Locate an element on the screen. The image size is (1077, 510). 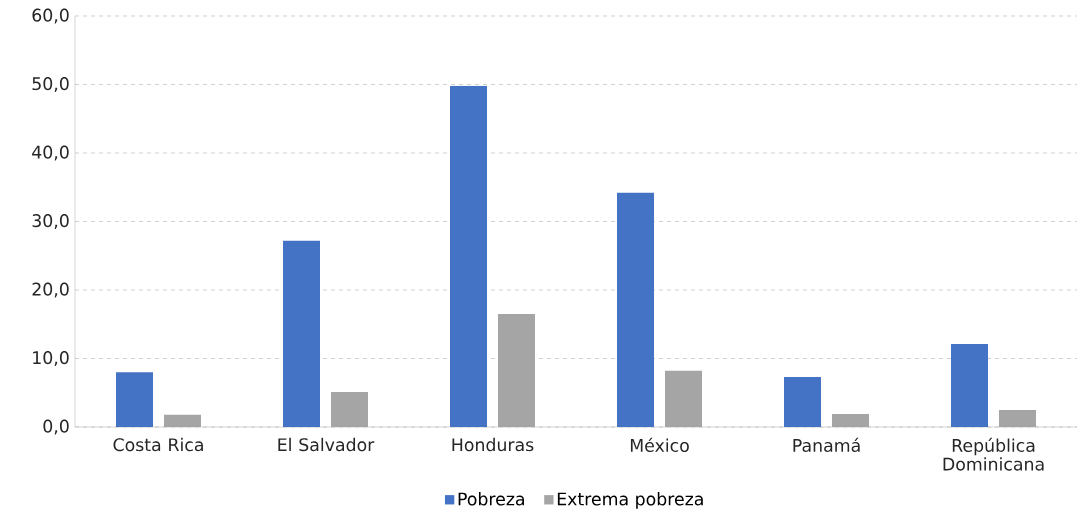
x-tick-label: Costa Rica is located at coordinates (158, 444).